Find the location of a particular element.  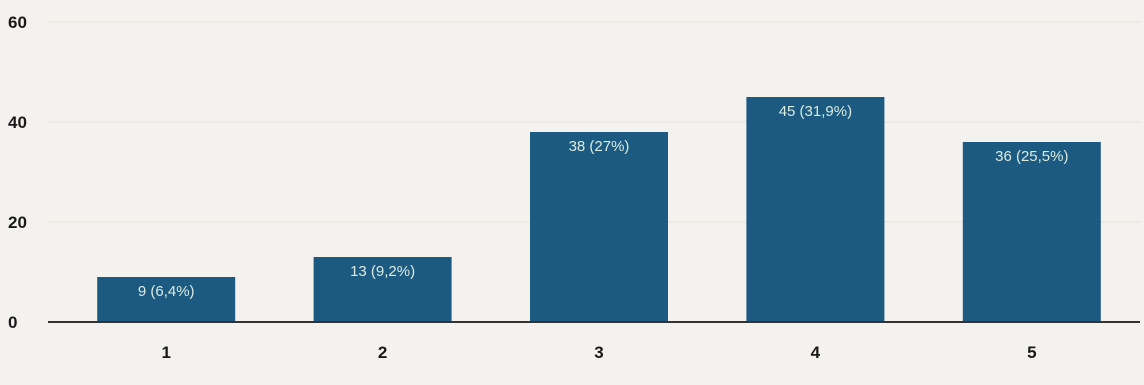

bar-data-label: 9 (6,4%) is located at coordinates (166, 291).